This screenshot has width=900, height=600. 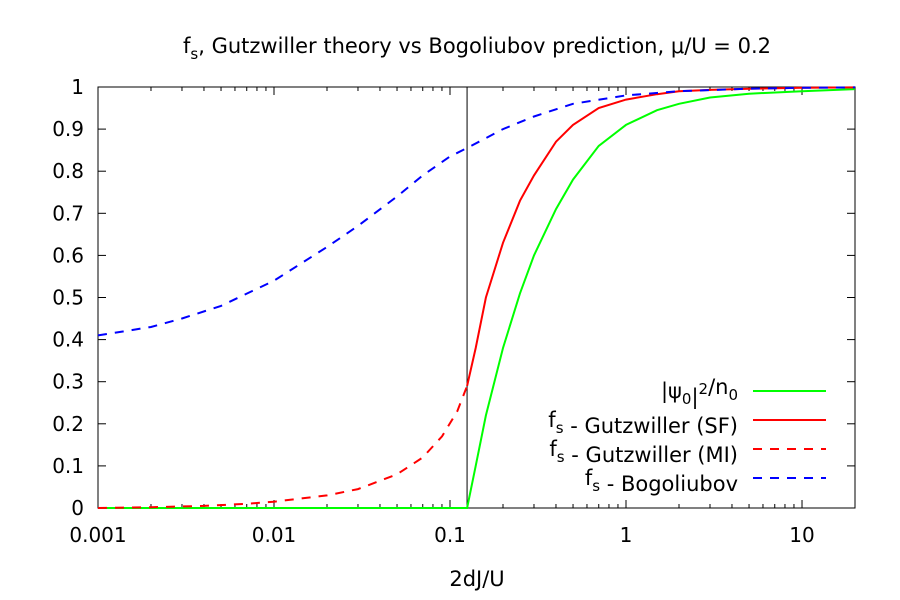 What do you see at coordinates (97, 535) in the screenshot?
I see `x-tick-label: 0.001` at bounding box center [97, 535].